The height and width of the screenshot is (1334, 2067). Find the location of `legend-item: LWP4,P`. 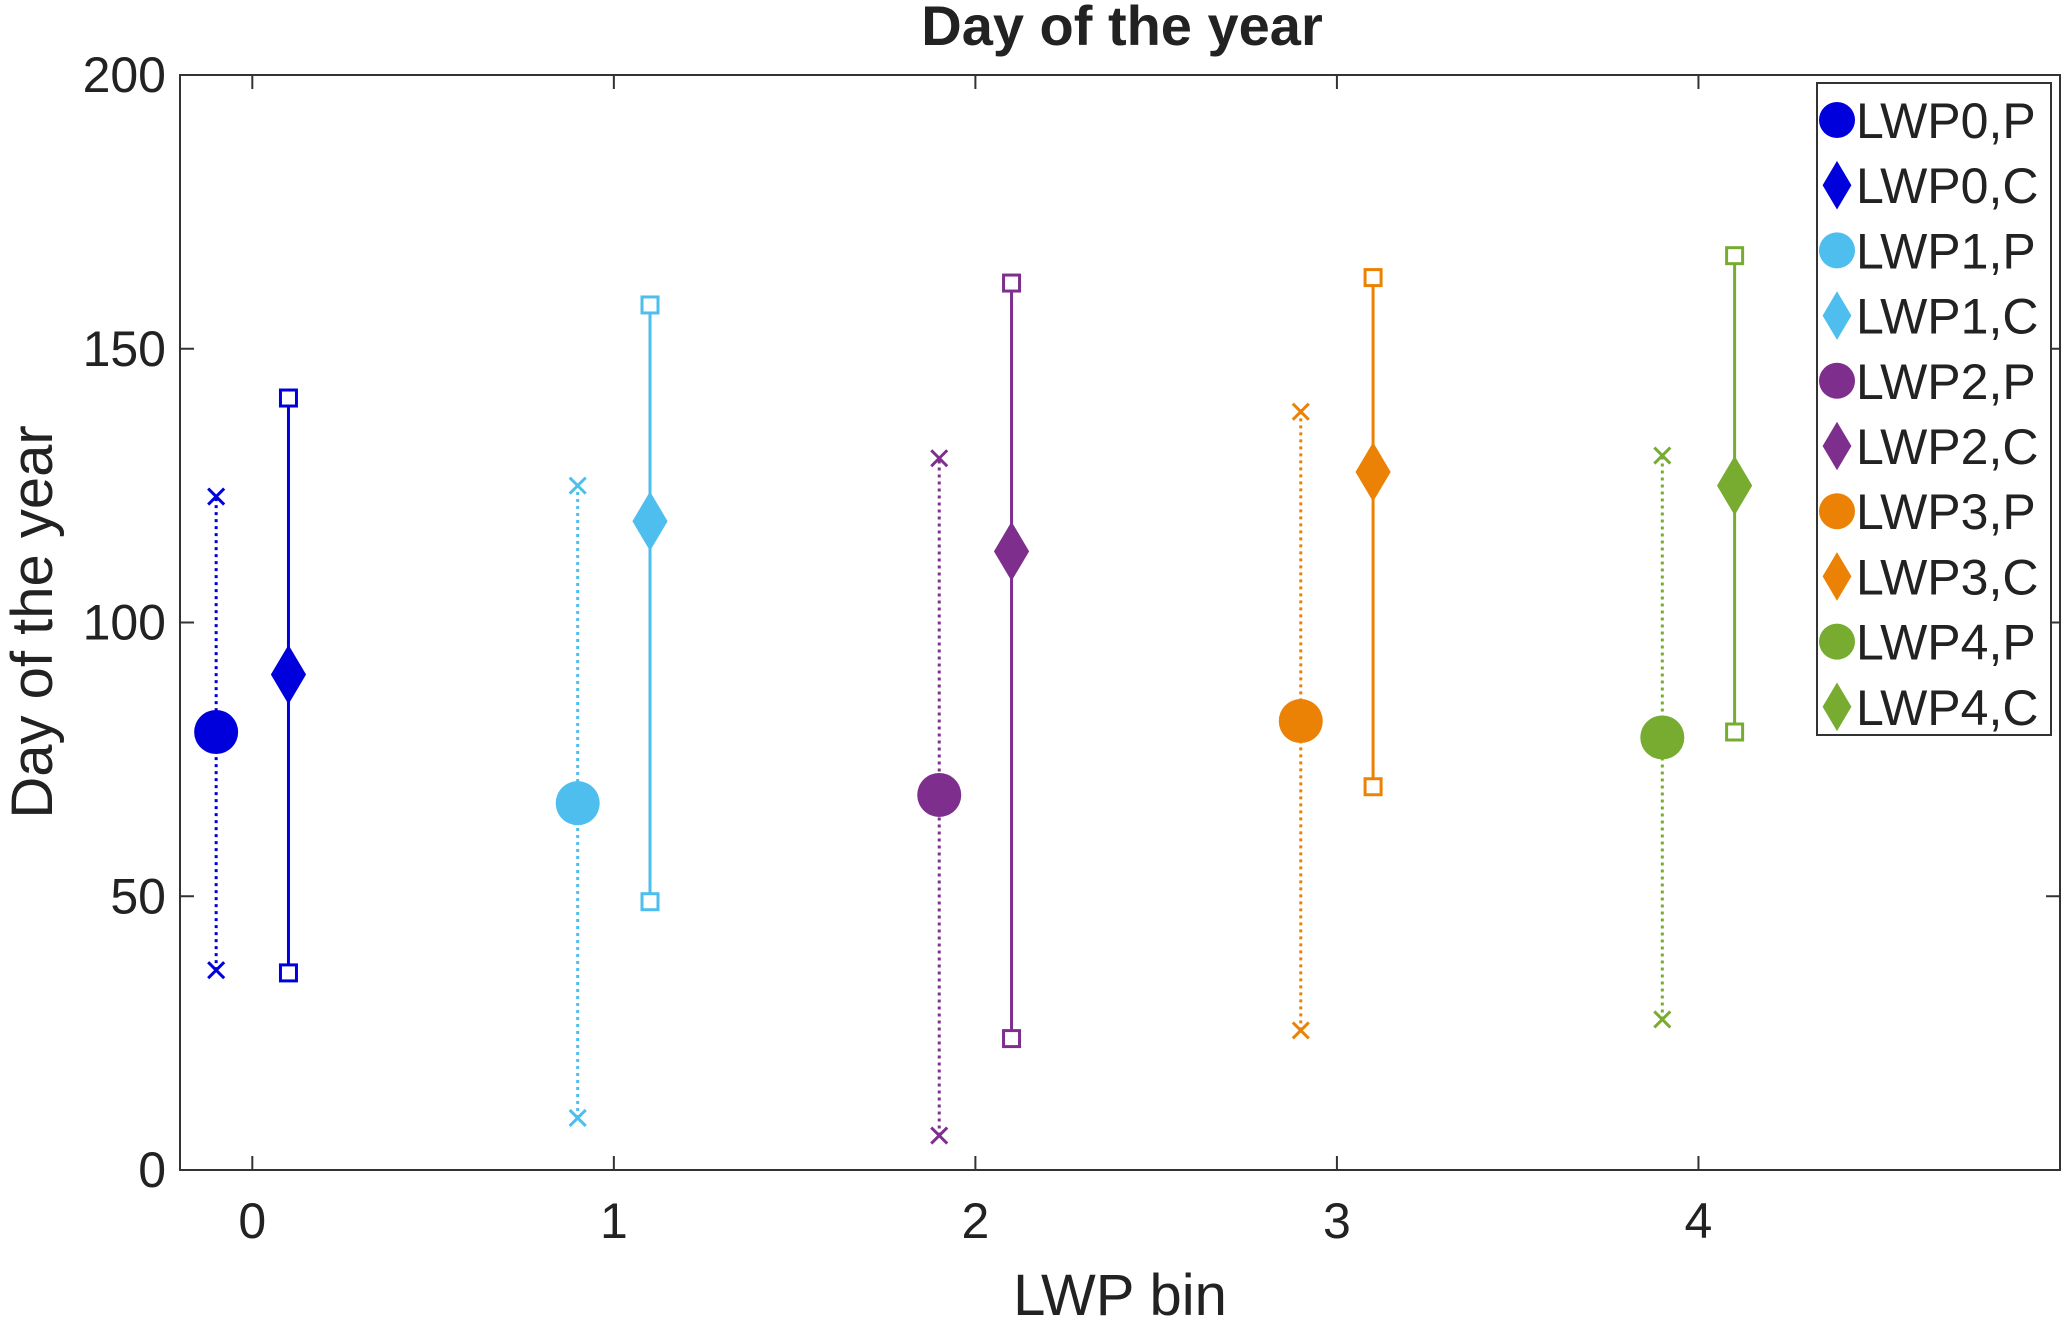

legend-item: LWP4,P is located at coordinates (1927, 643).